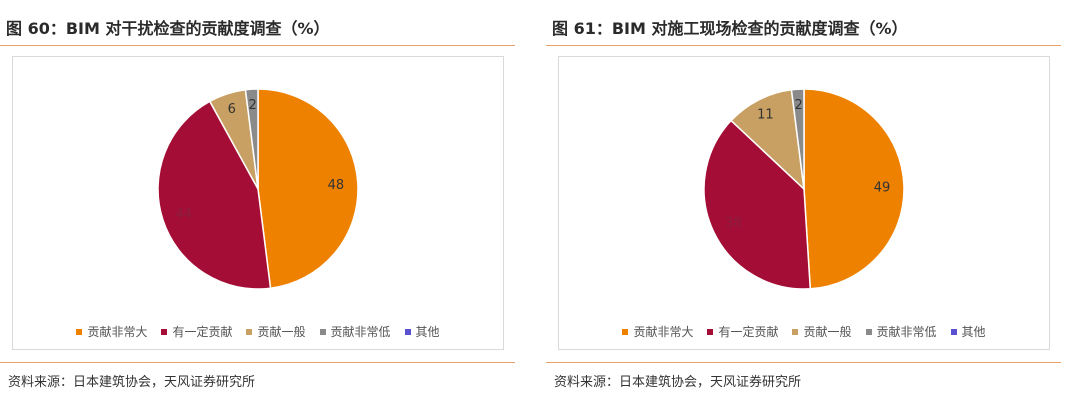  Describe the element at coordinates (730, 28) in the screenshot. I see `chart-title: 图 61：BIM 对施工现场检查的贡献度调查（%）` at that location.